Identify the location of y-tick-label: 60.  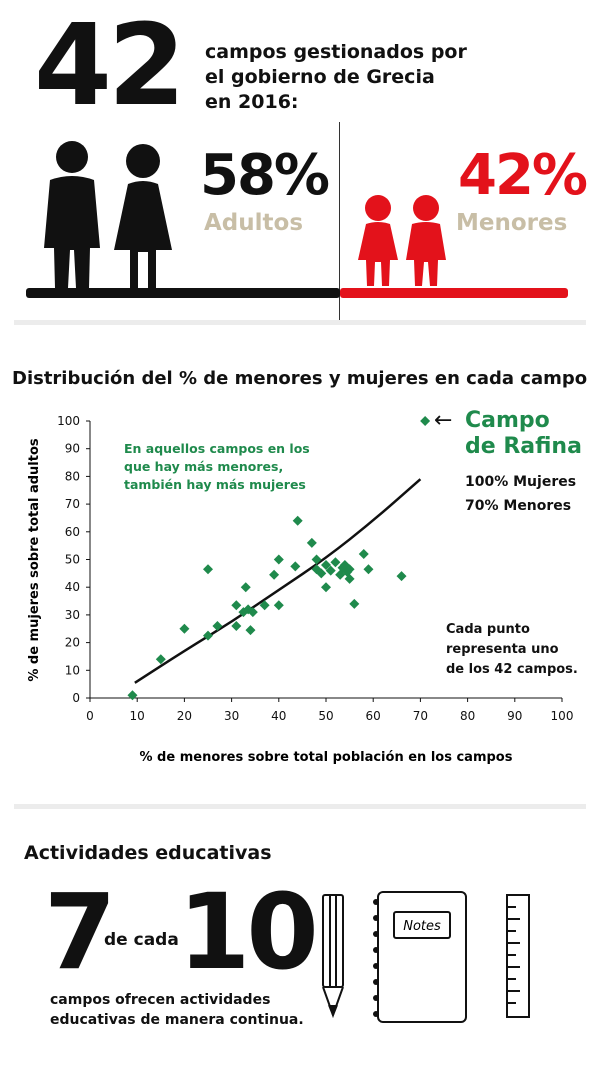
(72, 532).